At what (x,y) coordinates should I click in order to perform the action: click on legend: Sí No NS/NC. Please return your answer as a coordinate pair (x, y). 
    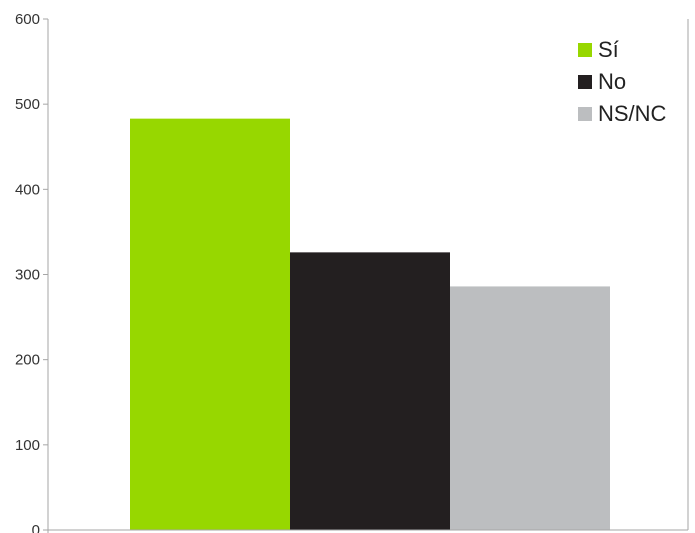
    Looking at the image, I should click on (622, 81).